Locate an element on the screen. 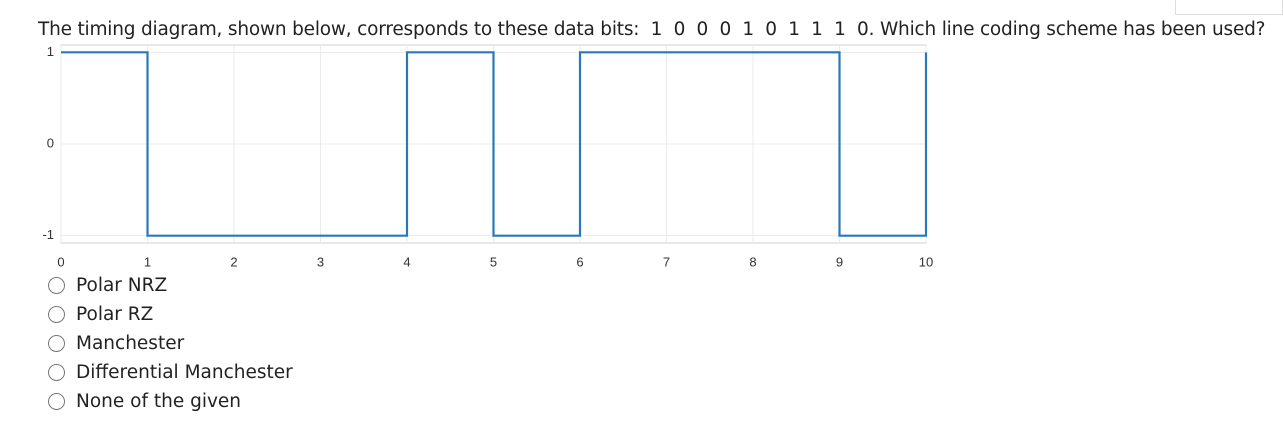 This screenshot has height=430, width=1283. x-tick-label: 5 is located at coordinates (493, 261).